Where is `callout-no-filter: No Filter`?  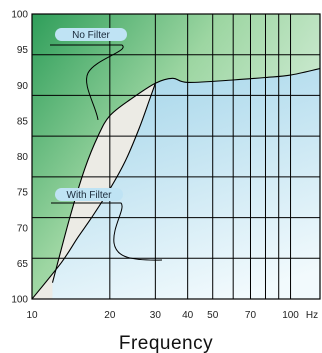 callout-no-filter: No Filter is located at coordinates (88, 74).